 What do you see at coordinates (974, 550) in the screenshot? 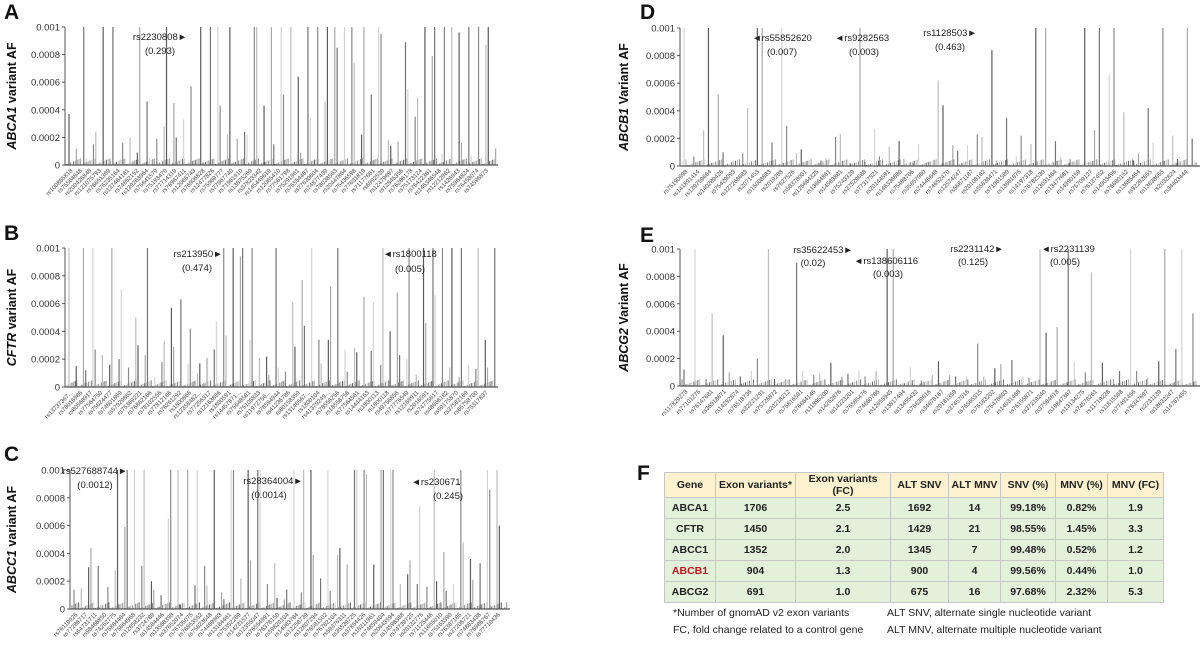
I see `table-cell: 7` at bounding box center [974, 550].